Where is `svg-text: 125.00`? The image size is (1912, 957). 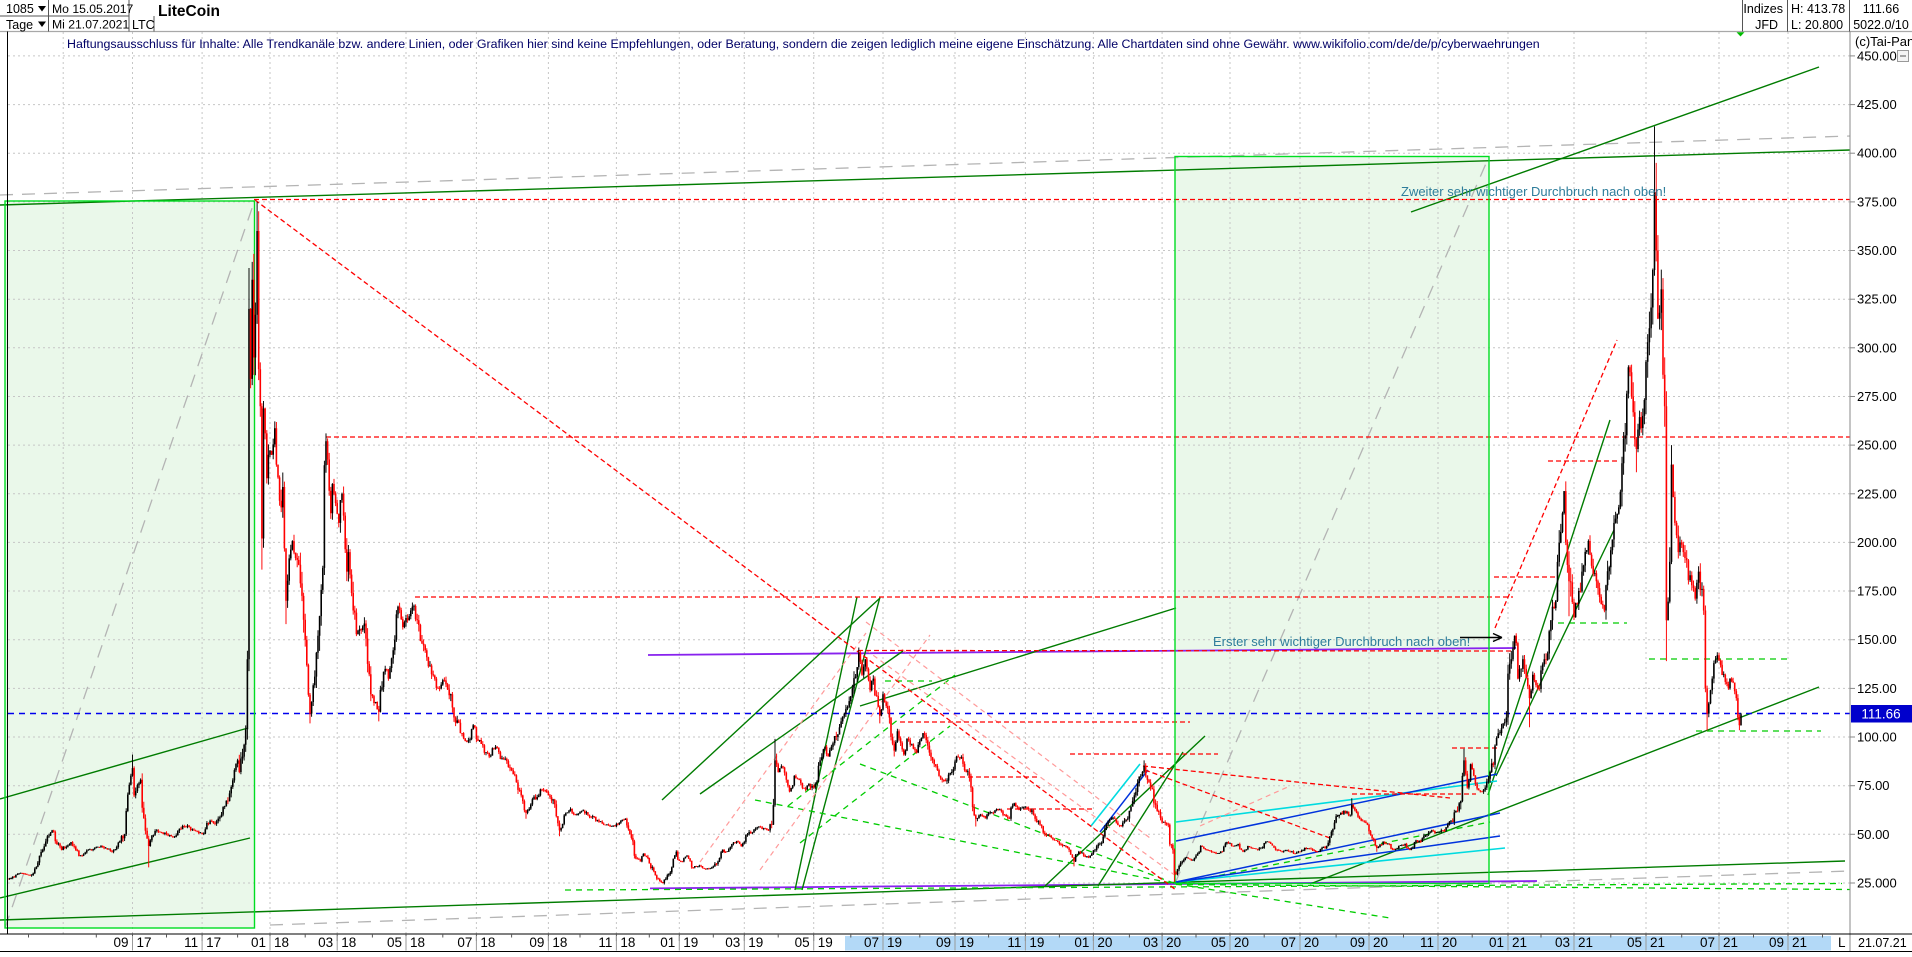
svg-text: 125.00 is located at coordinates (1877, 688).